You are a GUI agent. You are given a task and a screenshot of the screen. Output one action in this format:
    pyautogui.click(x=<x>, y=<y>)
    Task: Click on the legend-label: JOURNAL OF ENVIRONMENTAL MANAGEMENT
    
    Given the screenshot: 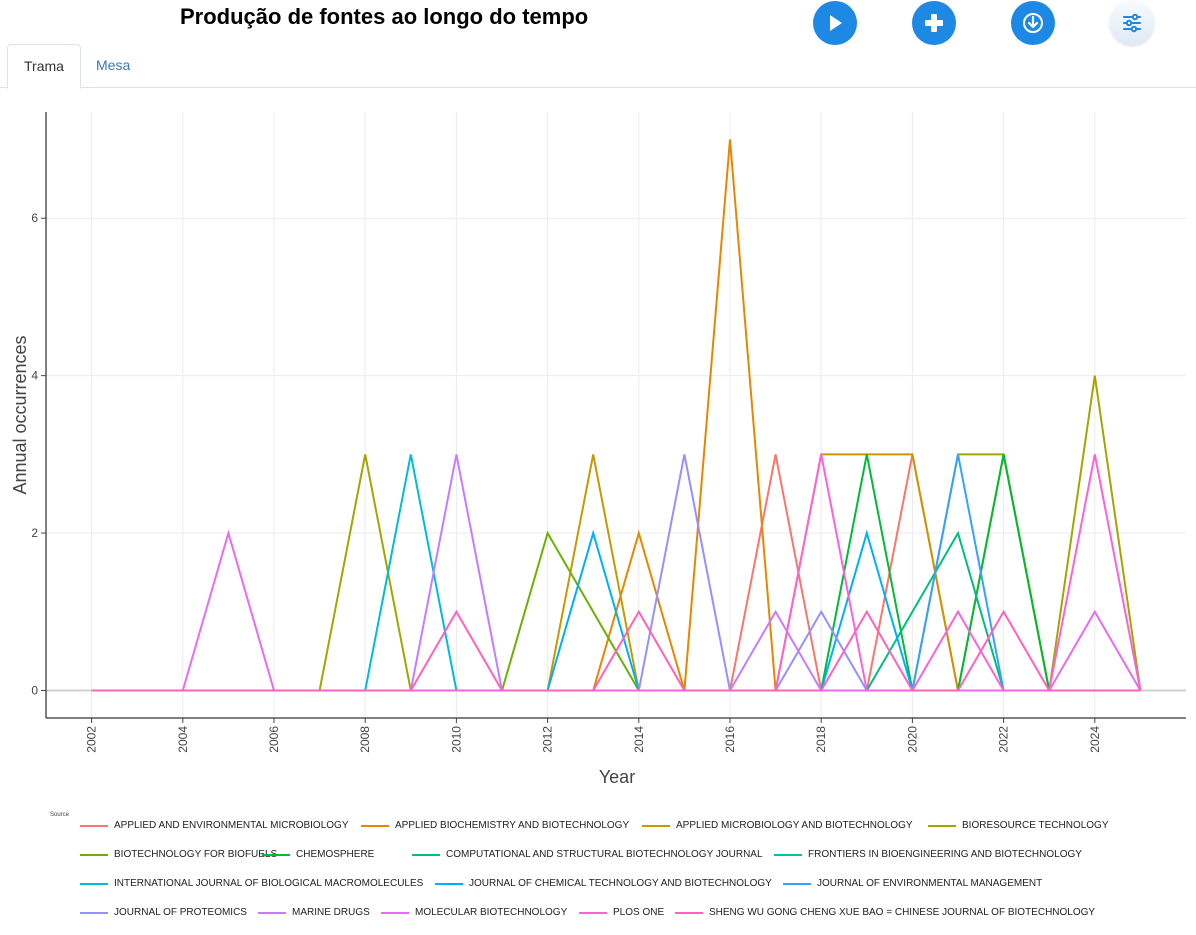 What is the action you would take?
    pyautogui.click(x=930, y=883)
    